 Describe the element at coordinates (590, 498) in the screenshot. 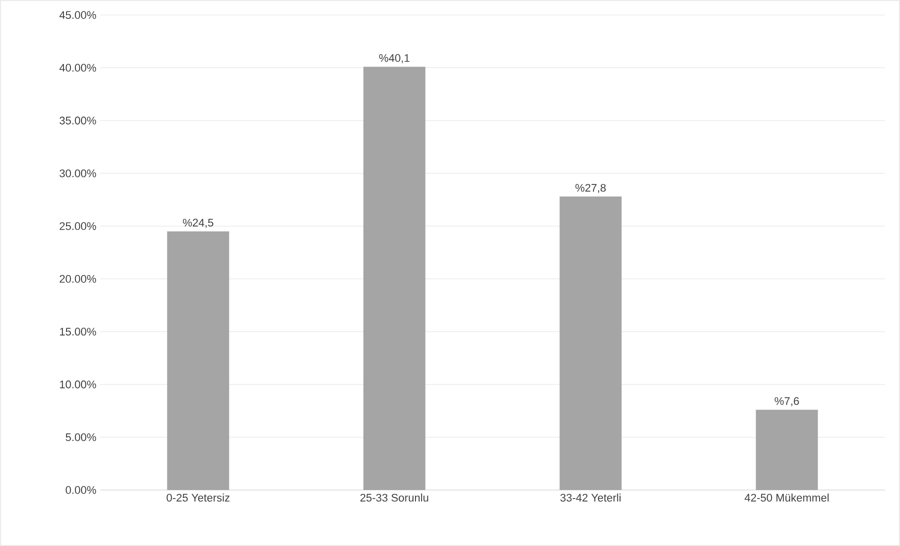

I see `x-tick-label: 33-42 Yeterli` at that location.